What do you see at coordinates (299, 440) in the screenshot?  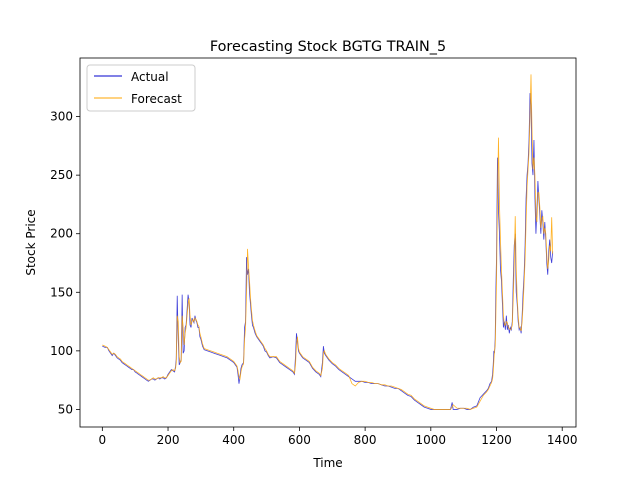 I see `x-tick-label: 600` at bounding box center [299, 440].